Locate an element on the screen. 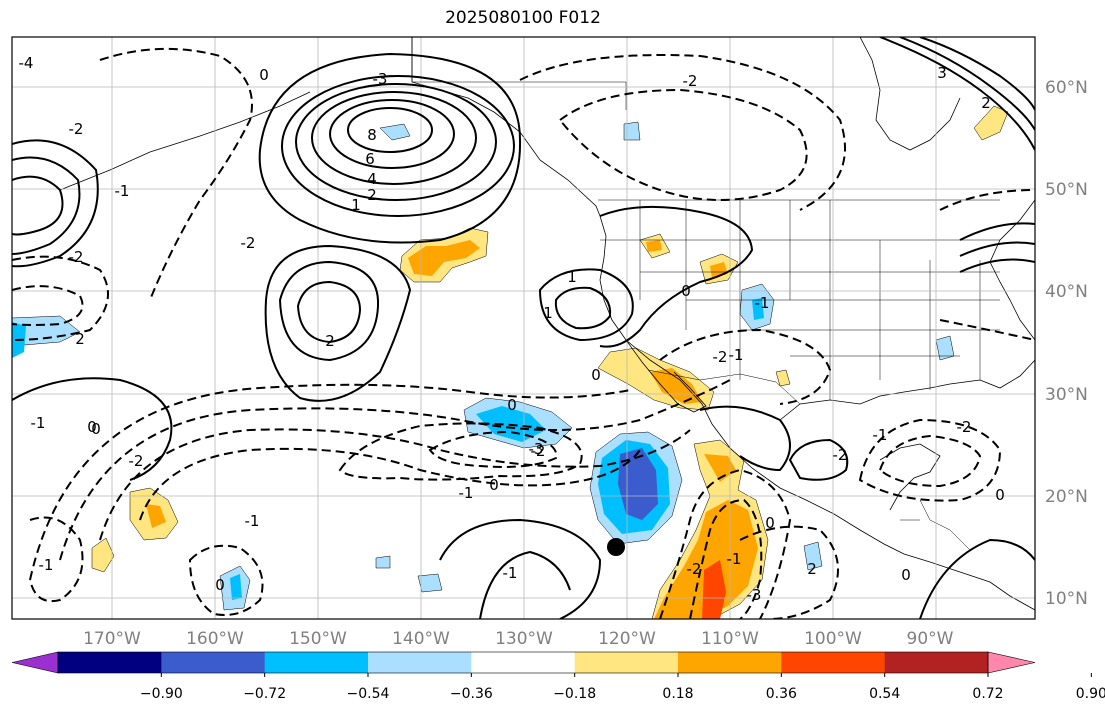 This screenshot has height=712, width=1105. border-alaska is located at coordinates (519, 73).